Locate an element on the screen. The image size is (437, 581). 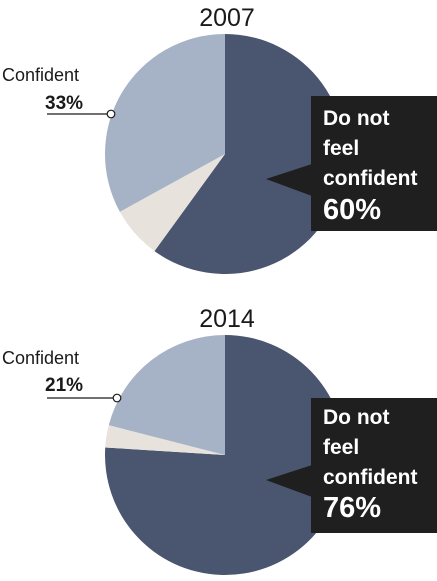
callout-value-label: 76% is located at coordinates (352, 508).